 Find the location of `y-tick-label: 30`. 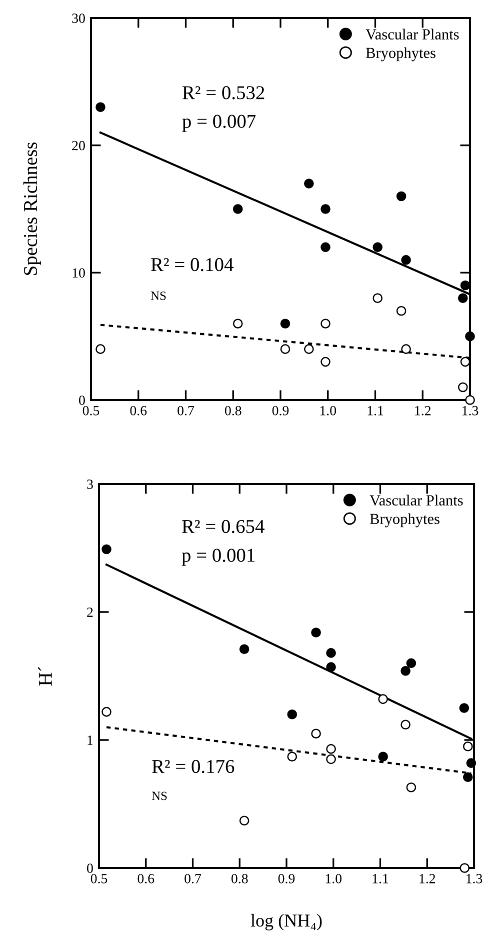

y-tick-label: 30 is located at coordinates (78, 18).